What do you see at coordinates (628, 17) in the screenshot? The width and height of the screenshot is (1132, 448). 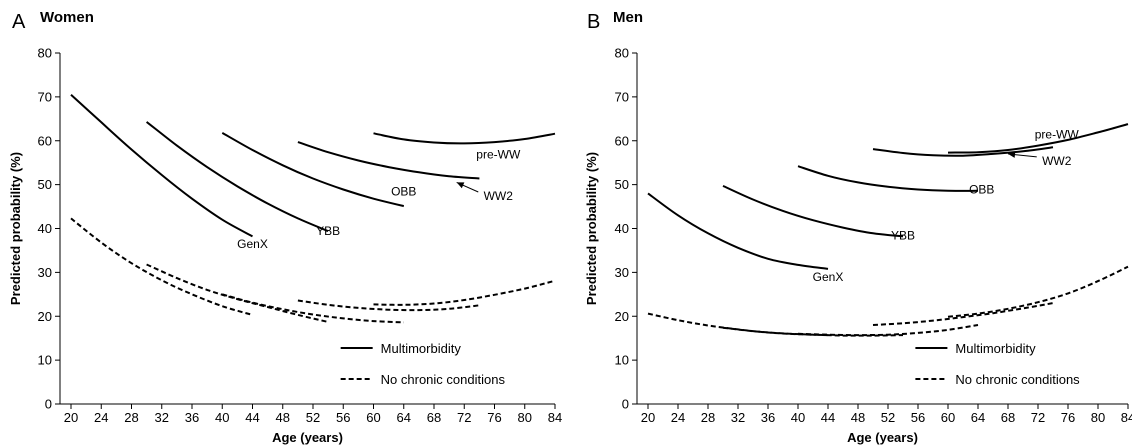 I see `panel-title: Men` at bounding box center [628, 17].